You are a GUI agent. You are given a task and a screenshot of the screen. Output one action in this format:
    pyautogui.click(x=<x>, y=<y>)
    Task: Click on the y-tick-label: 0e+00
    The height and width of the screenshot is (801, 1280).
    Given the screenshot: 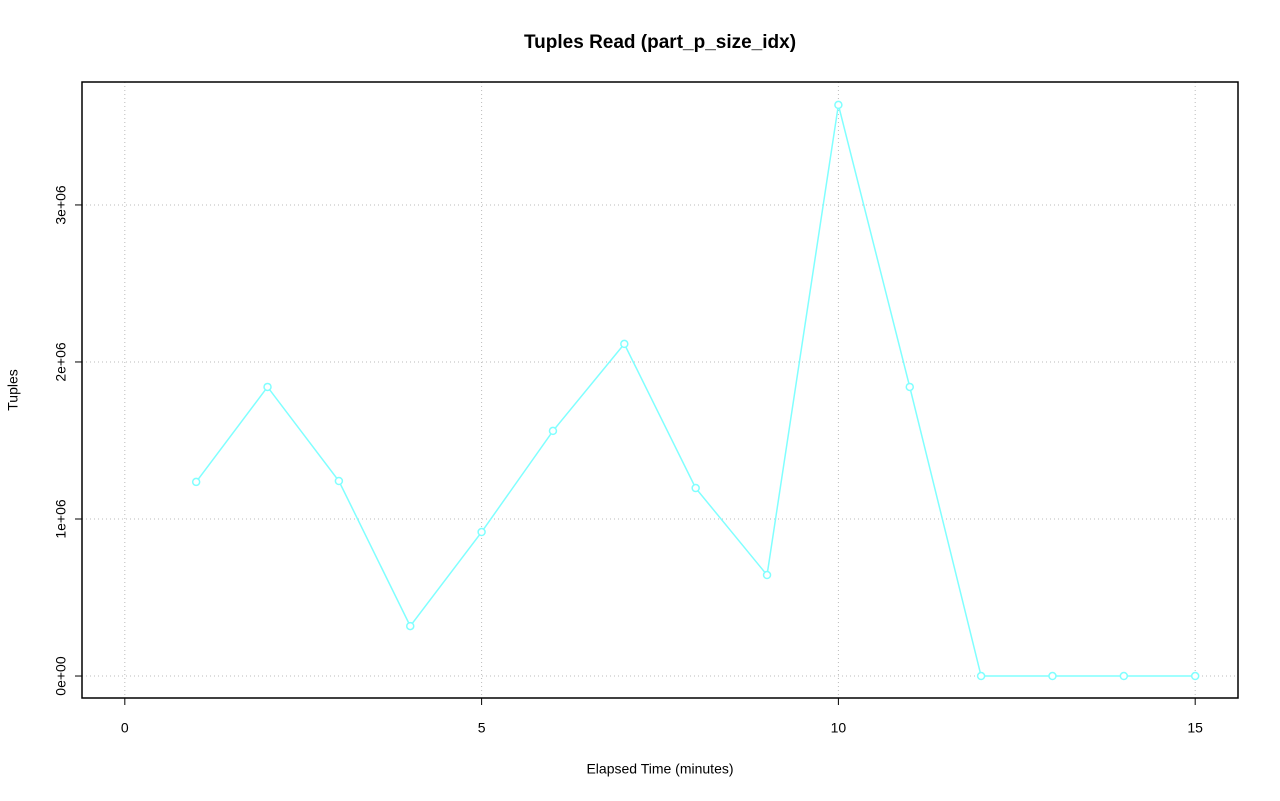 What is the action you would take?
    pyautogui.click(x=61, y=676)
    